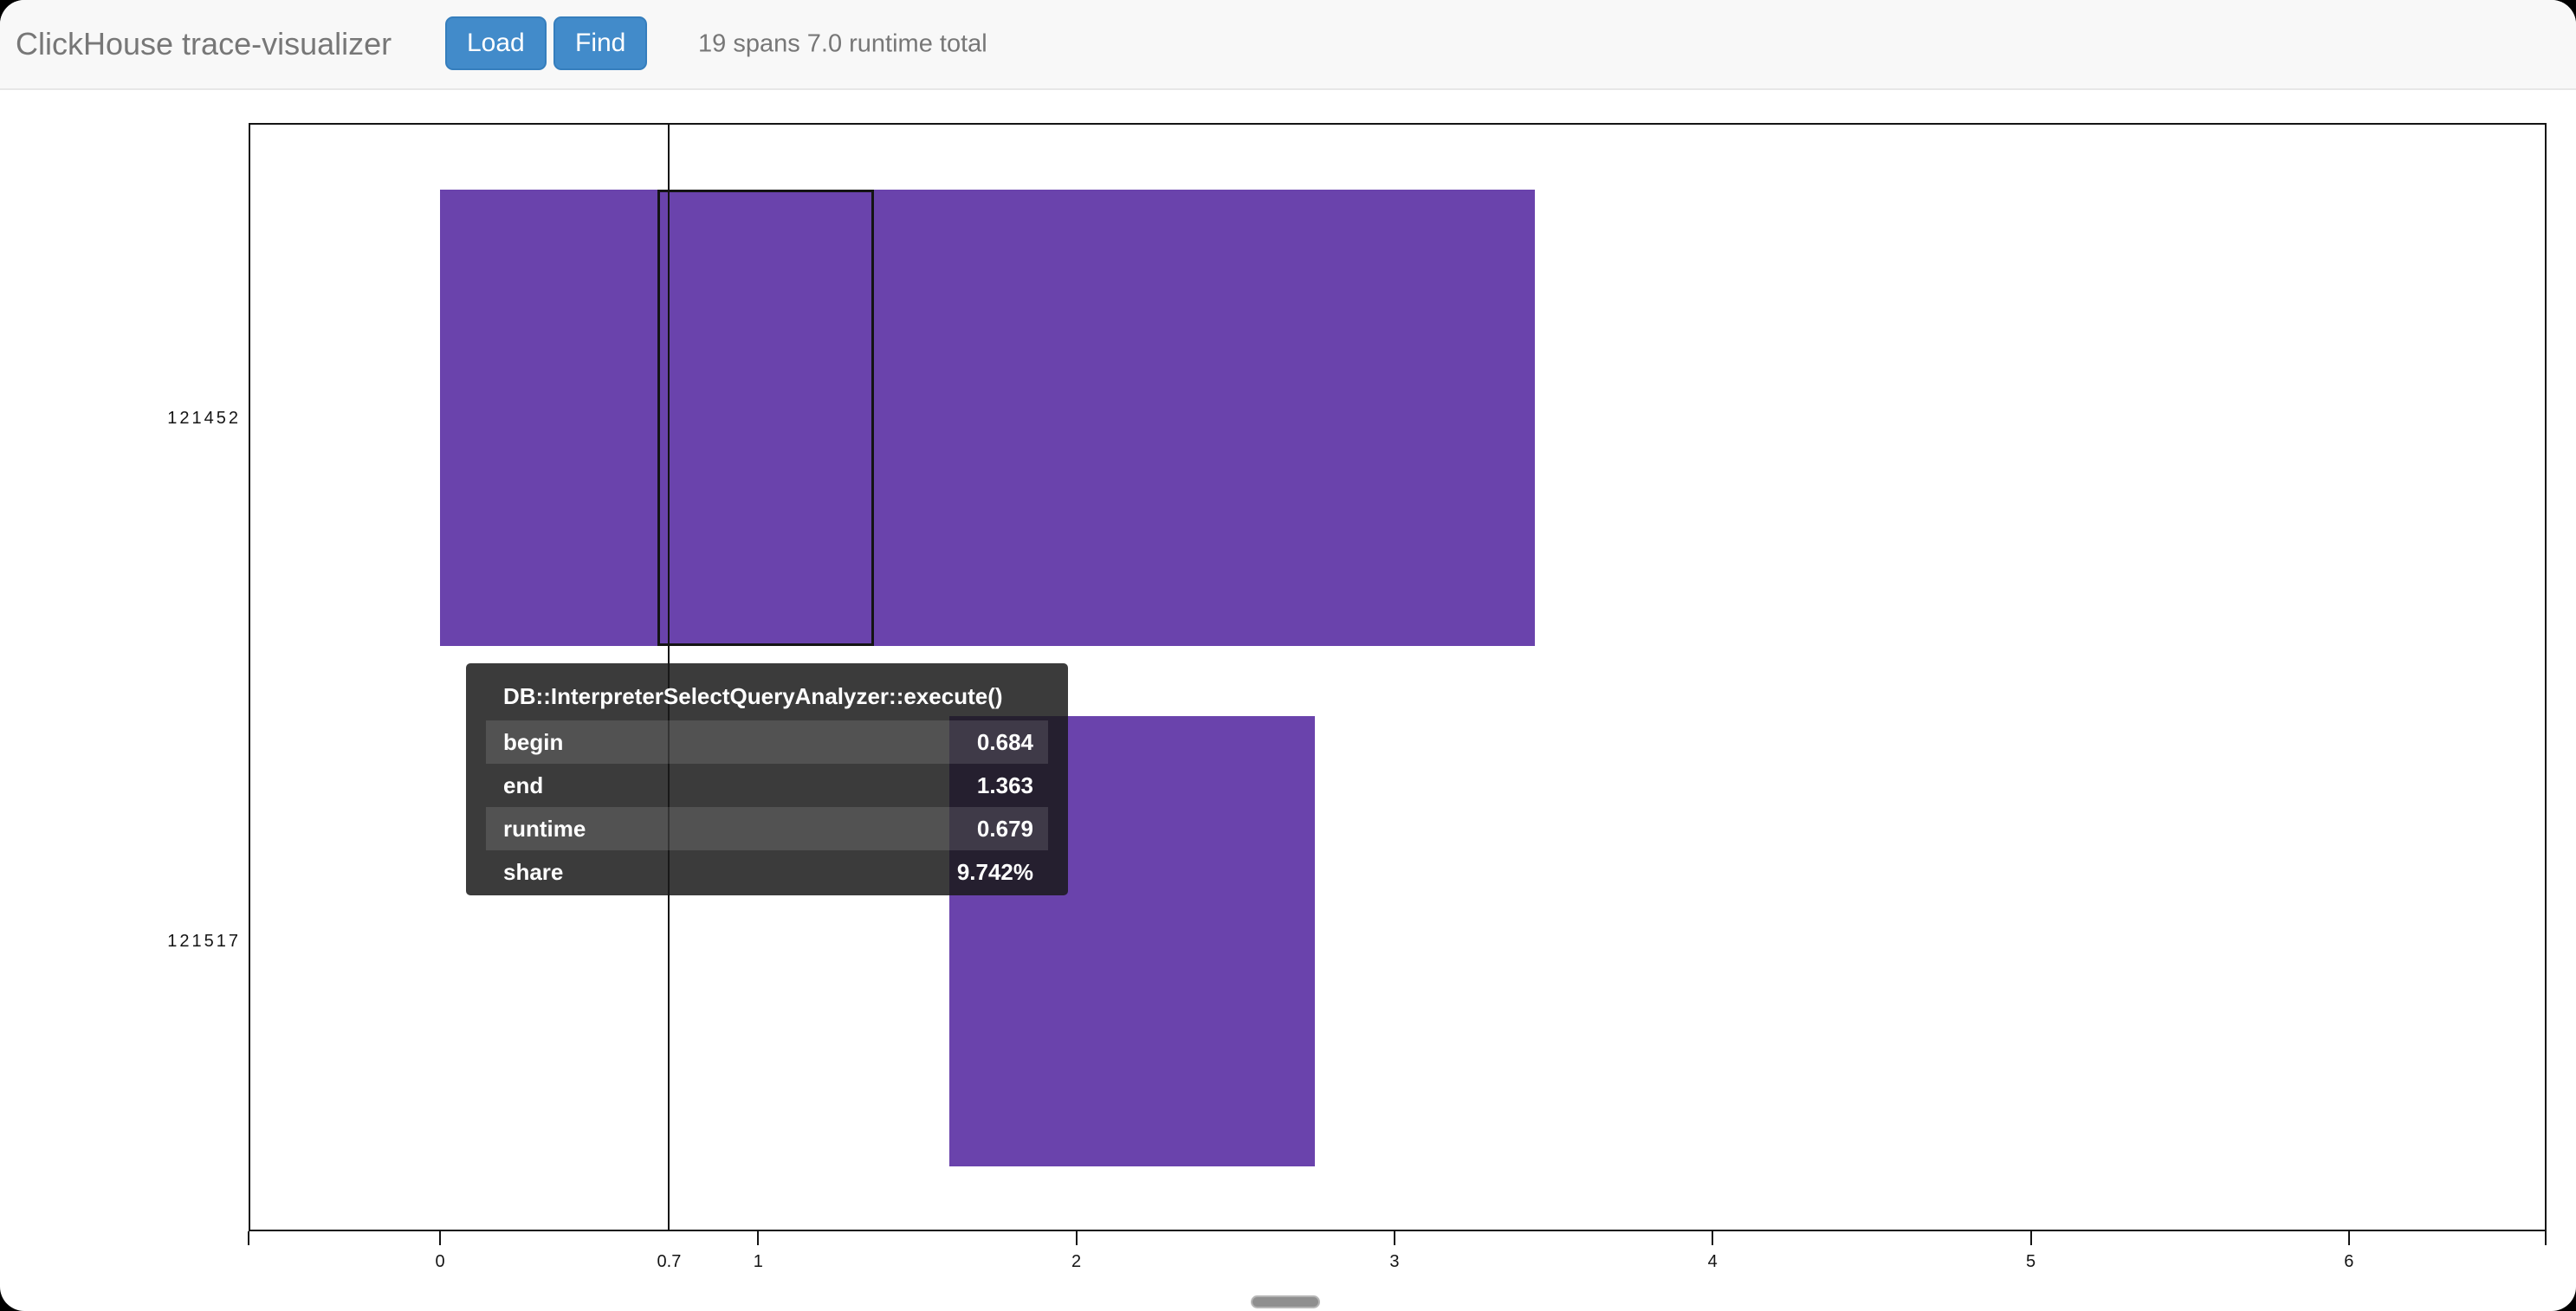 The height and width of the screenshot is (1311, 2576). What do you see at coordinates (842, 44) in the screenshot?
I see `status-text: 19 spans 7.0 runtime total` at bounding box center [842, 44].